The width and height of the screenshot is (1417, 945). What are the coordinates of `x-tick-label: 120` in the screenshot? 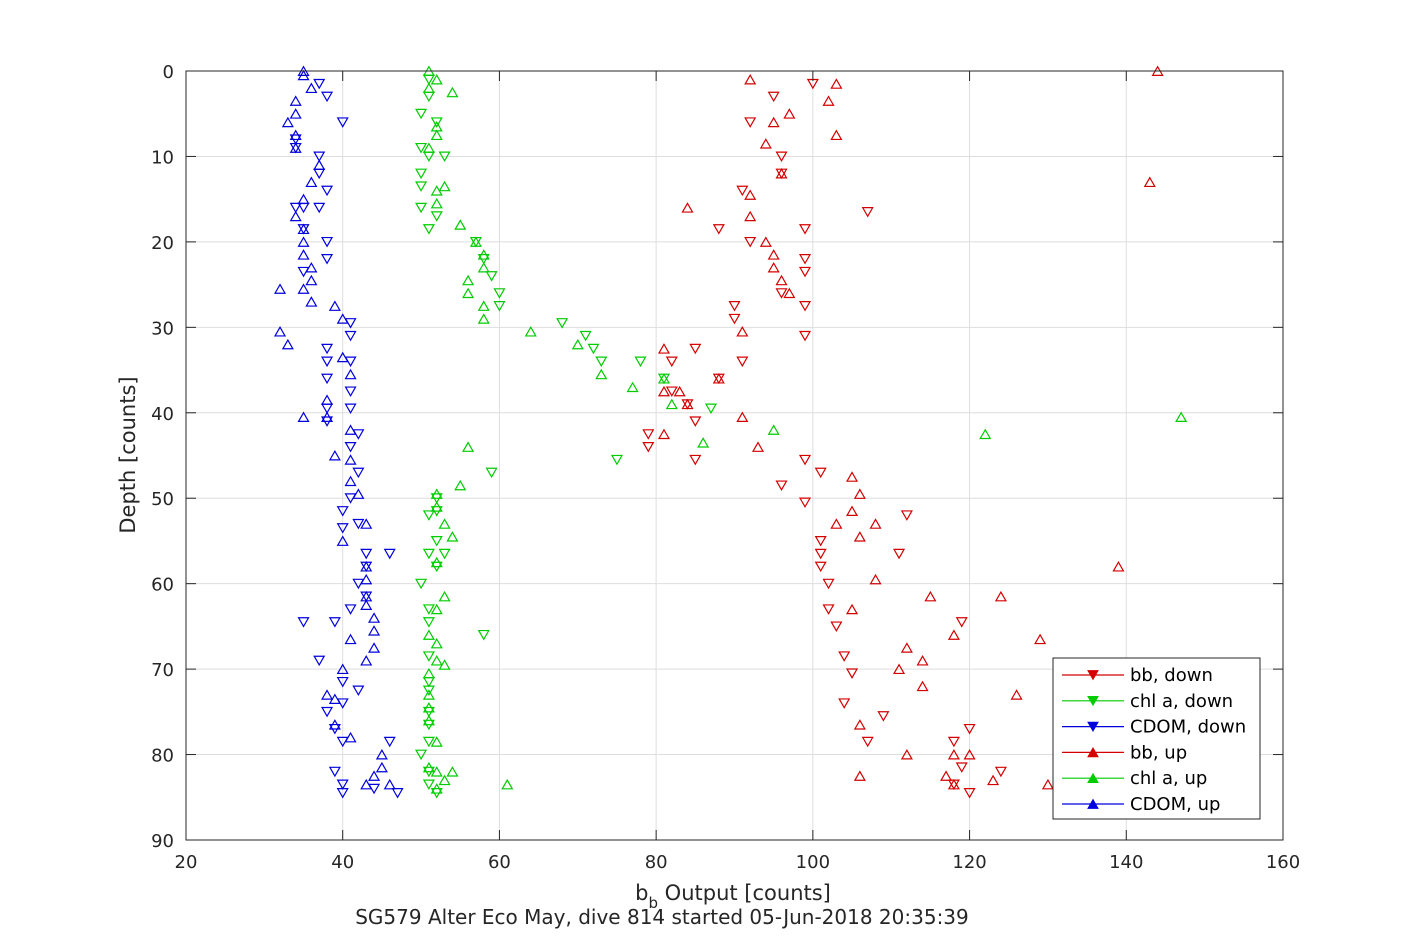 It's located at (969, 862).